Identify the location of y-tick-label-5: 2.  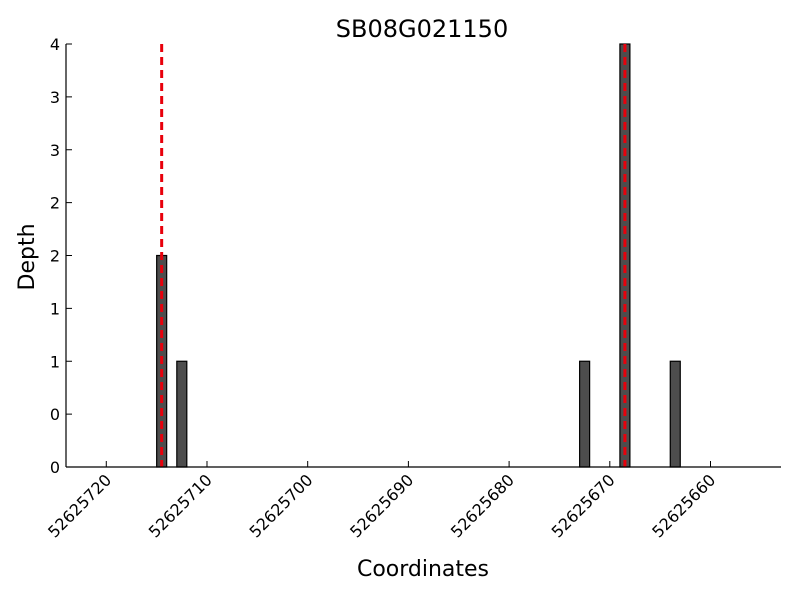
(55, 203).